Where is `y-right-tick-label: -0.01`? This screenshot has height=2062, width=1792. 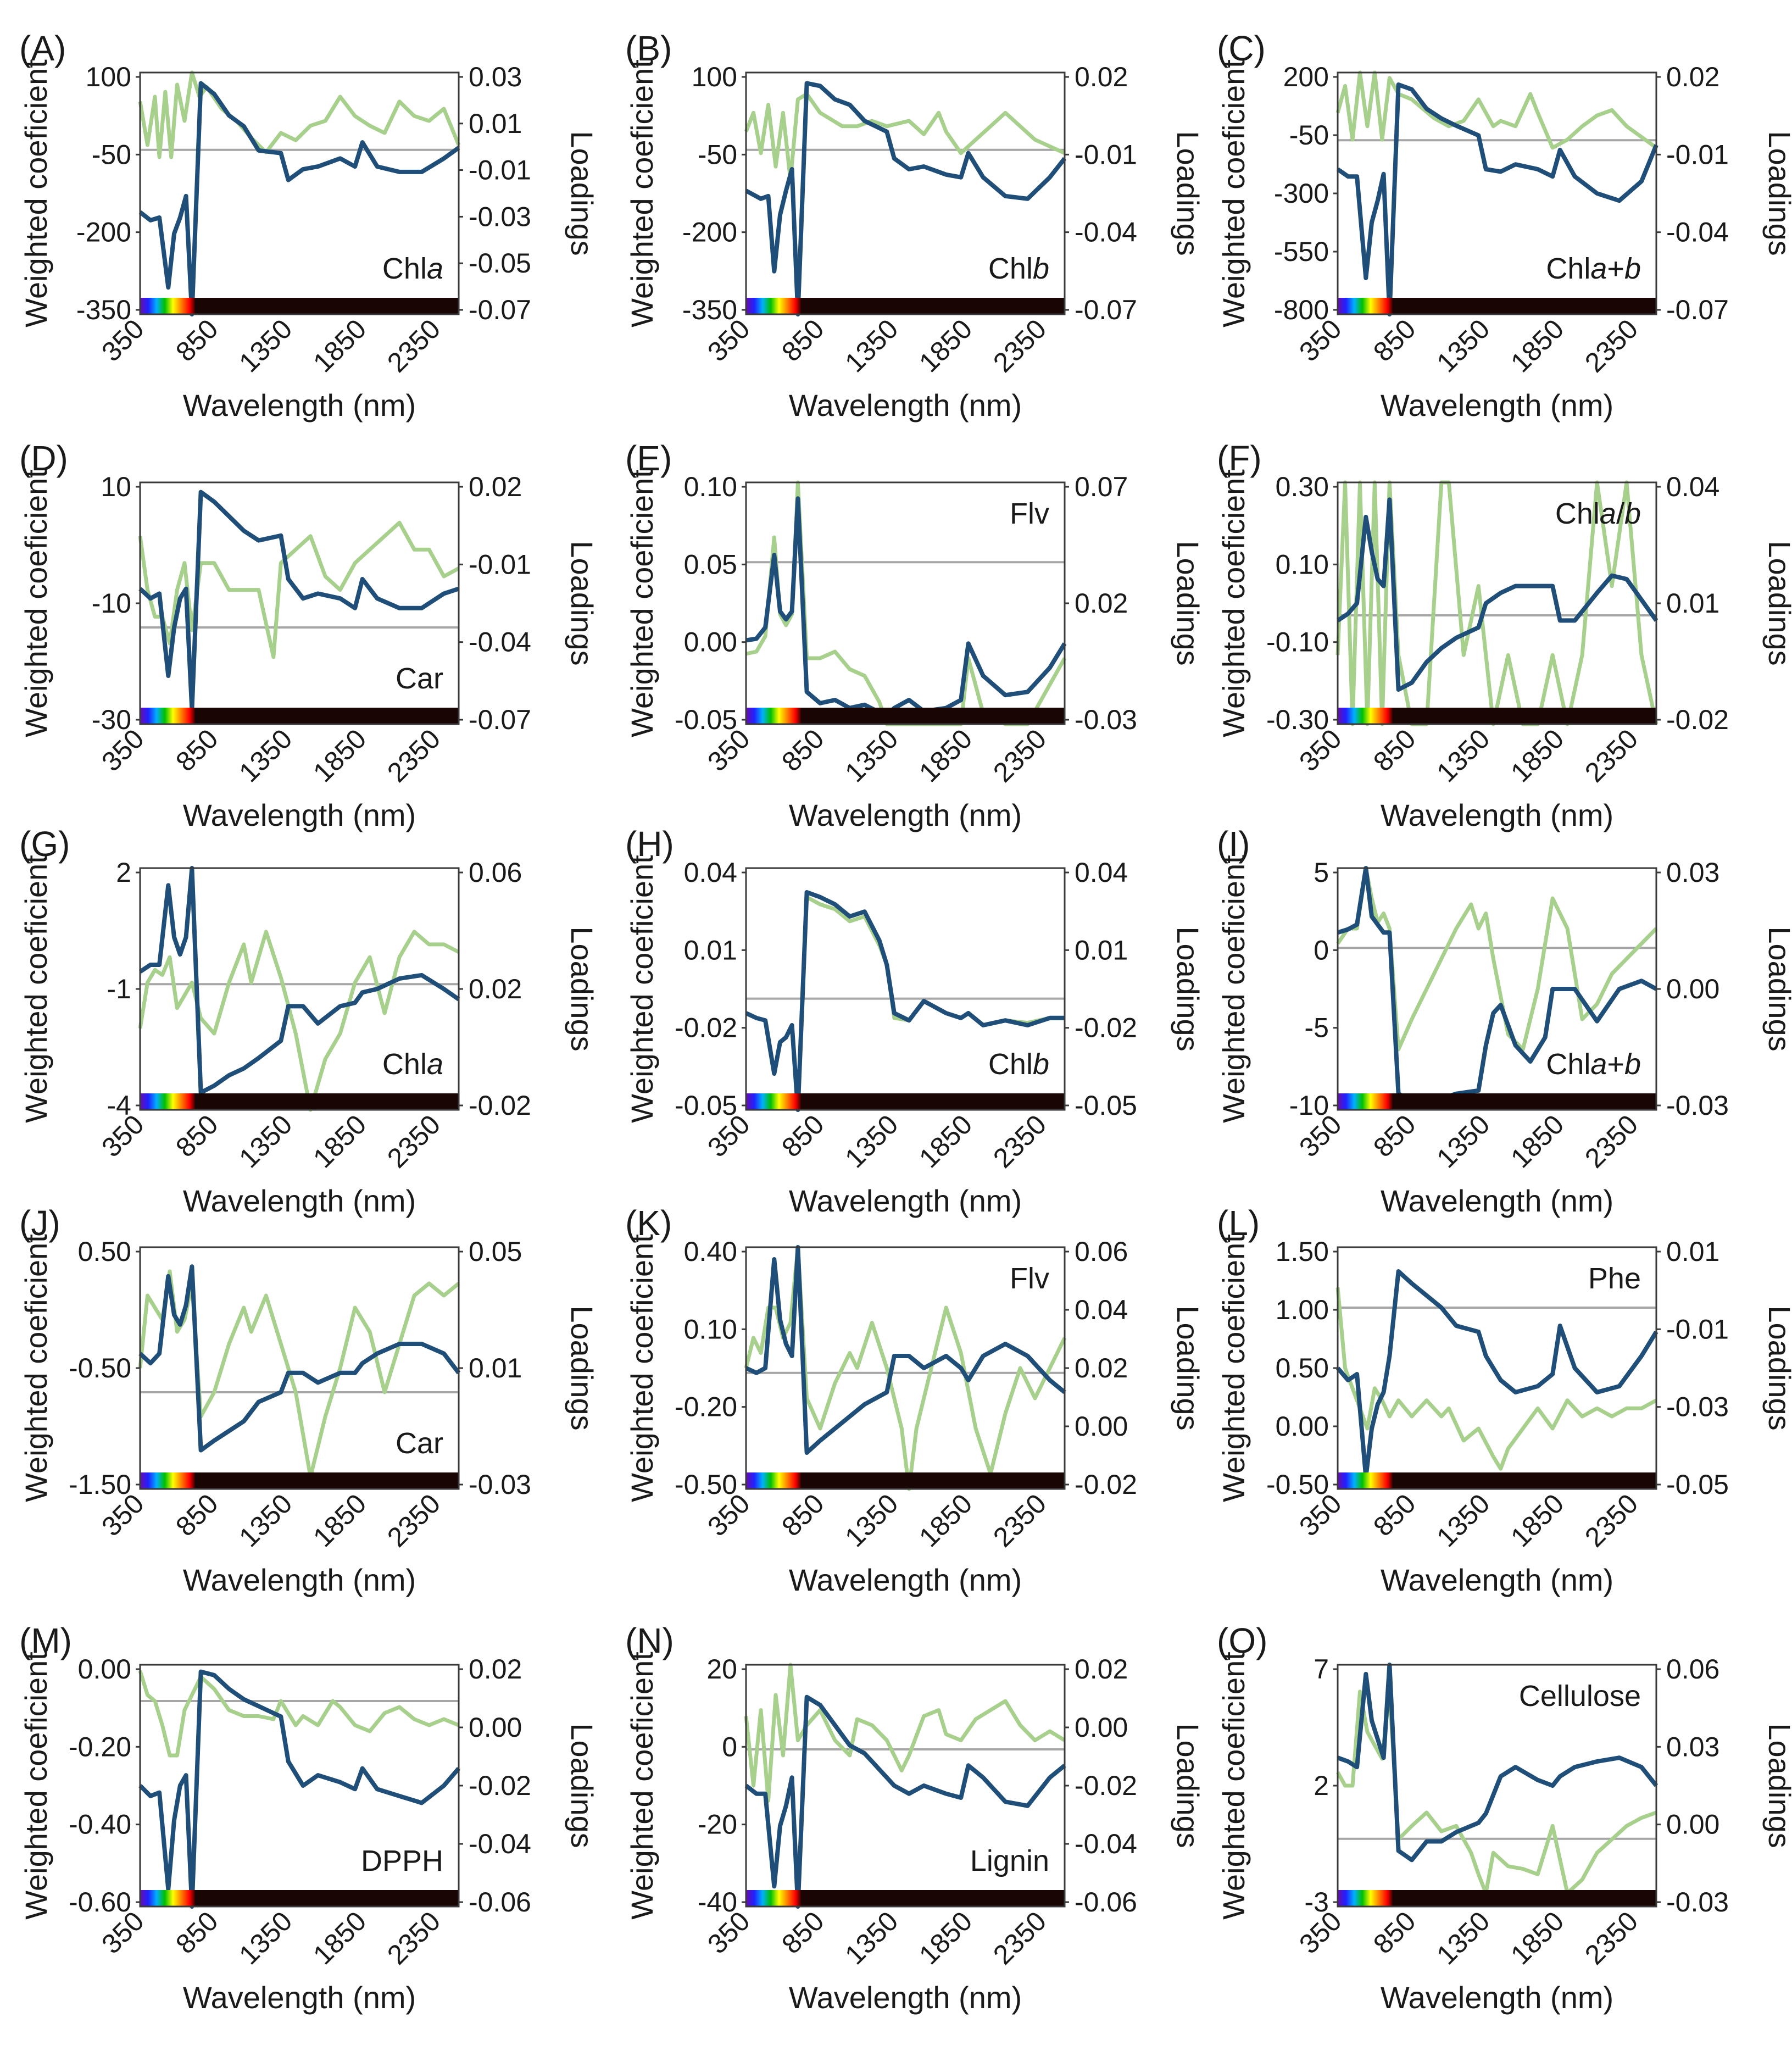
y-right-tick-label: -0.01 is located at coordinates (500, 564).